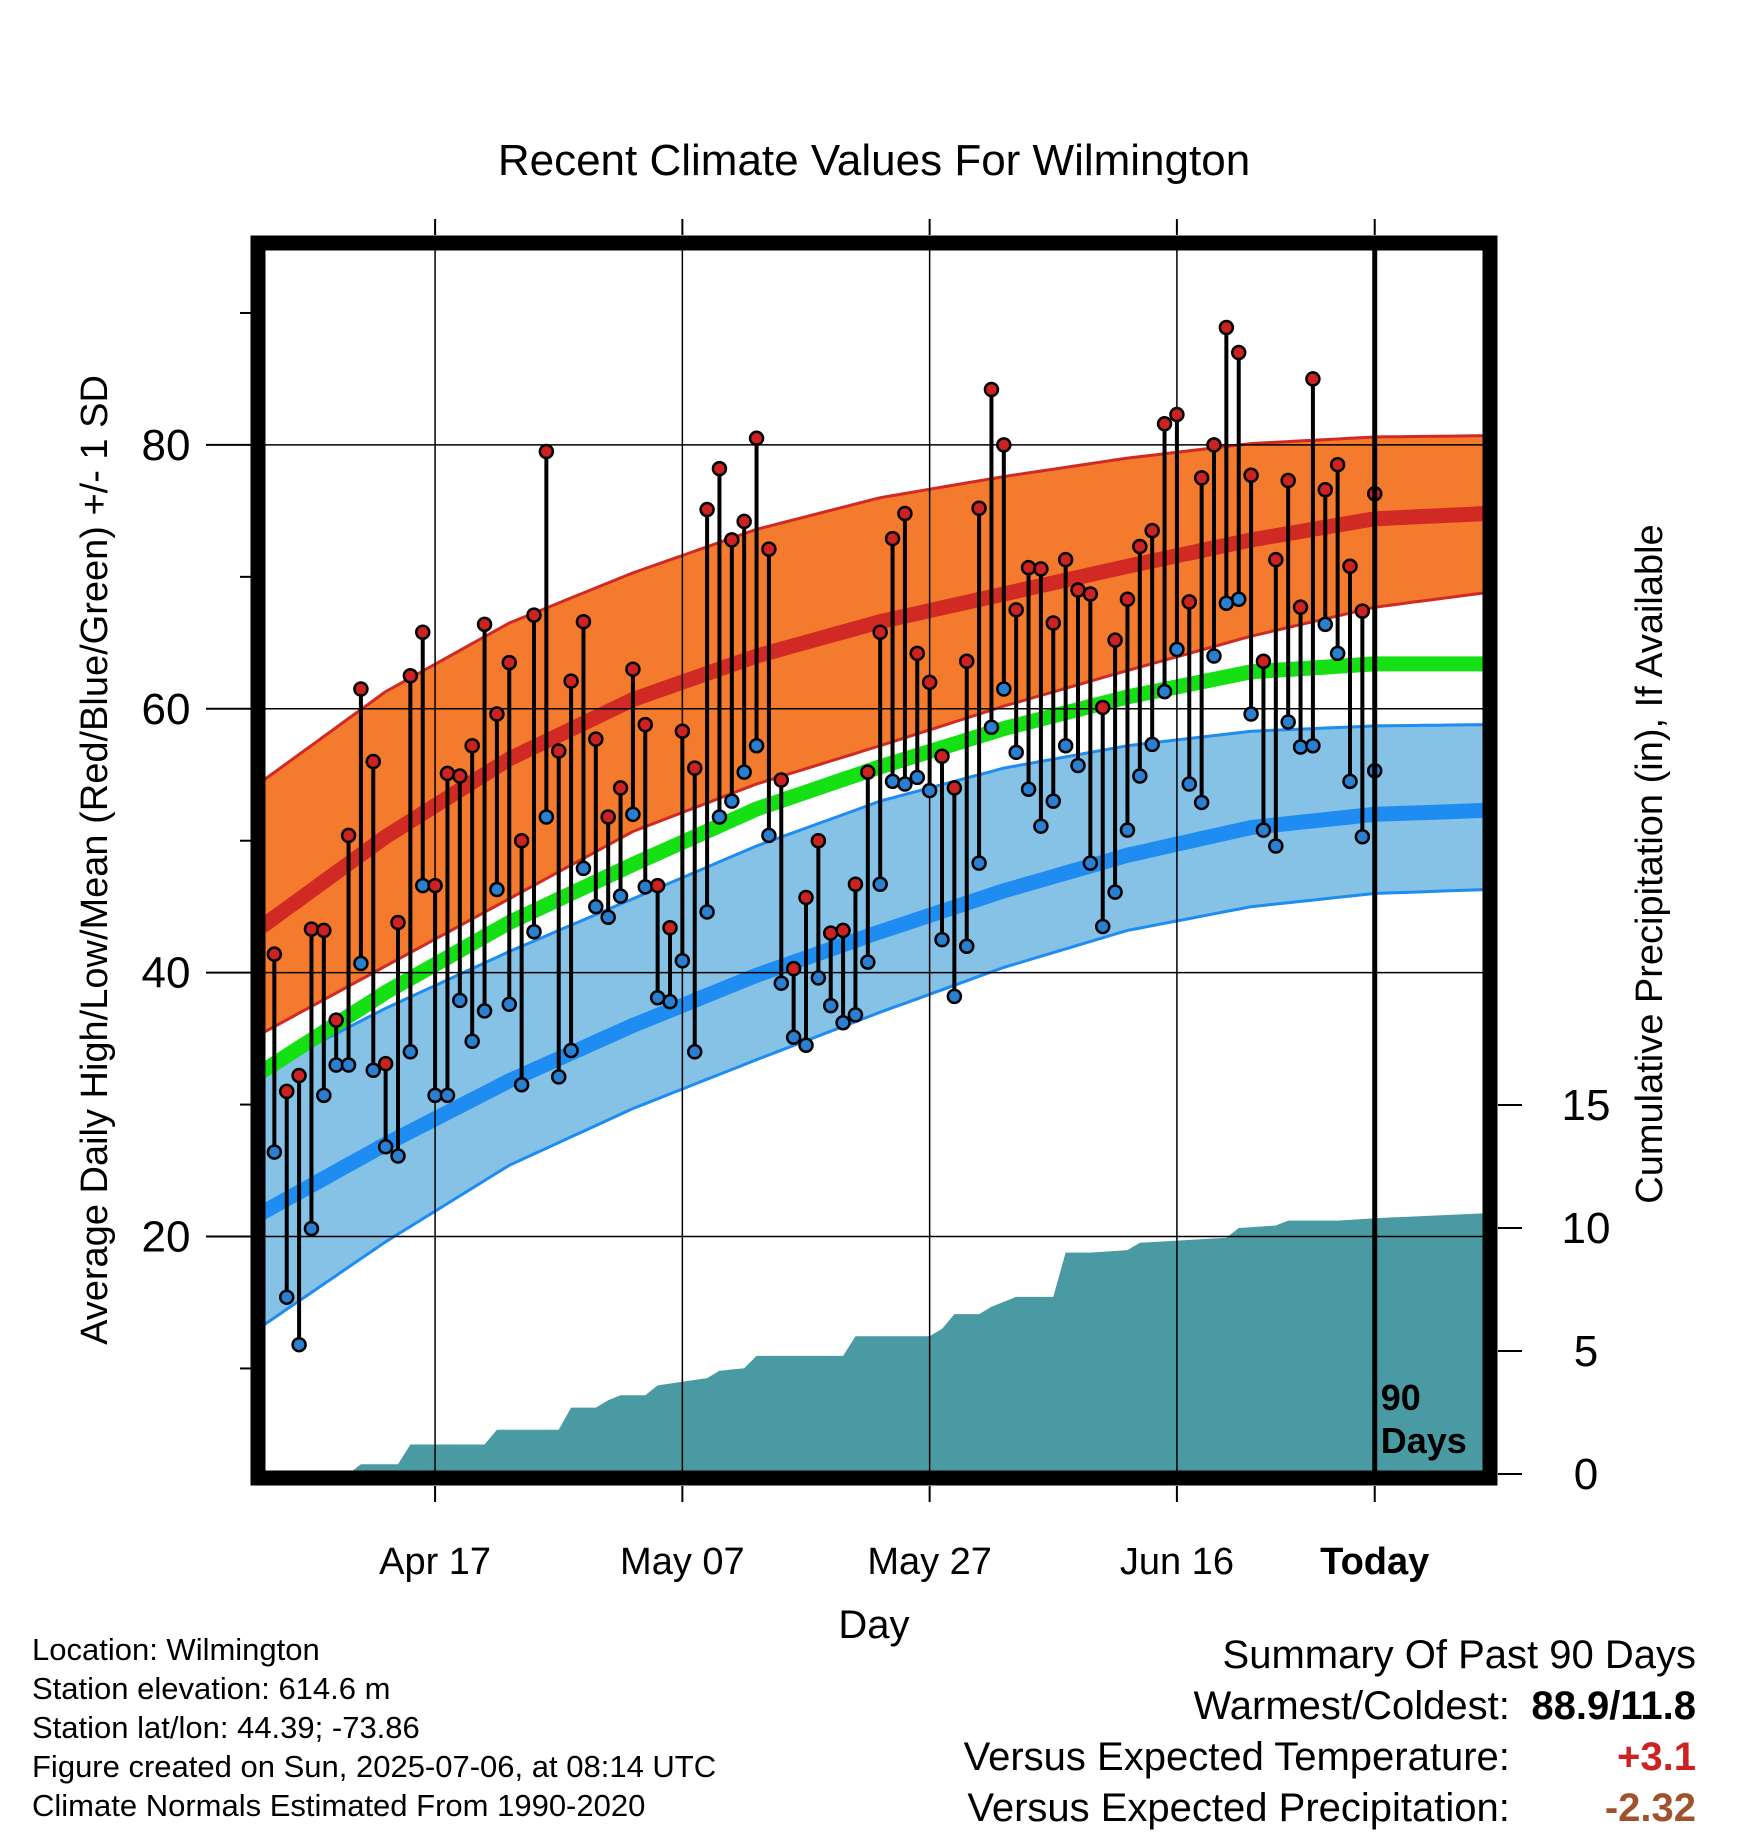 The image size is (1748, 1834). Describe the element at coordinates (873, 1625) in the screenshot. I see `x-axis-label: Day` at that location.